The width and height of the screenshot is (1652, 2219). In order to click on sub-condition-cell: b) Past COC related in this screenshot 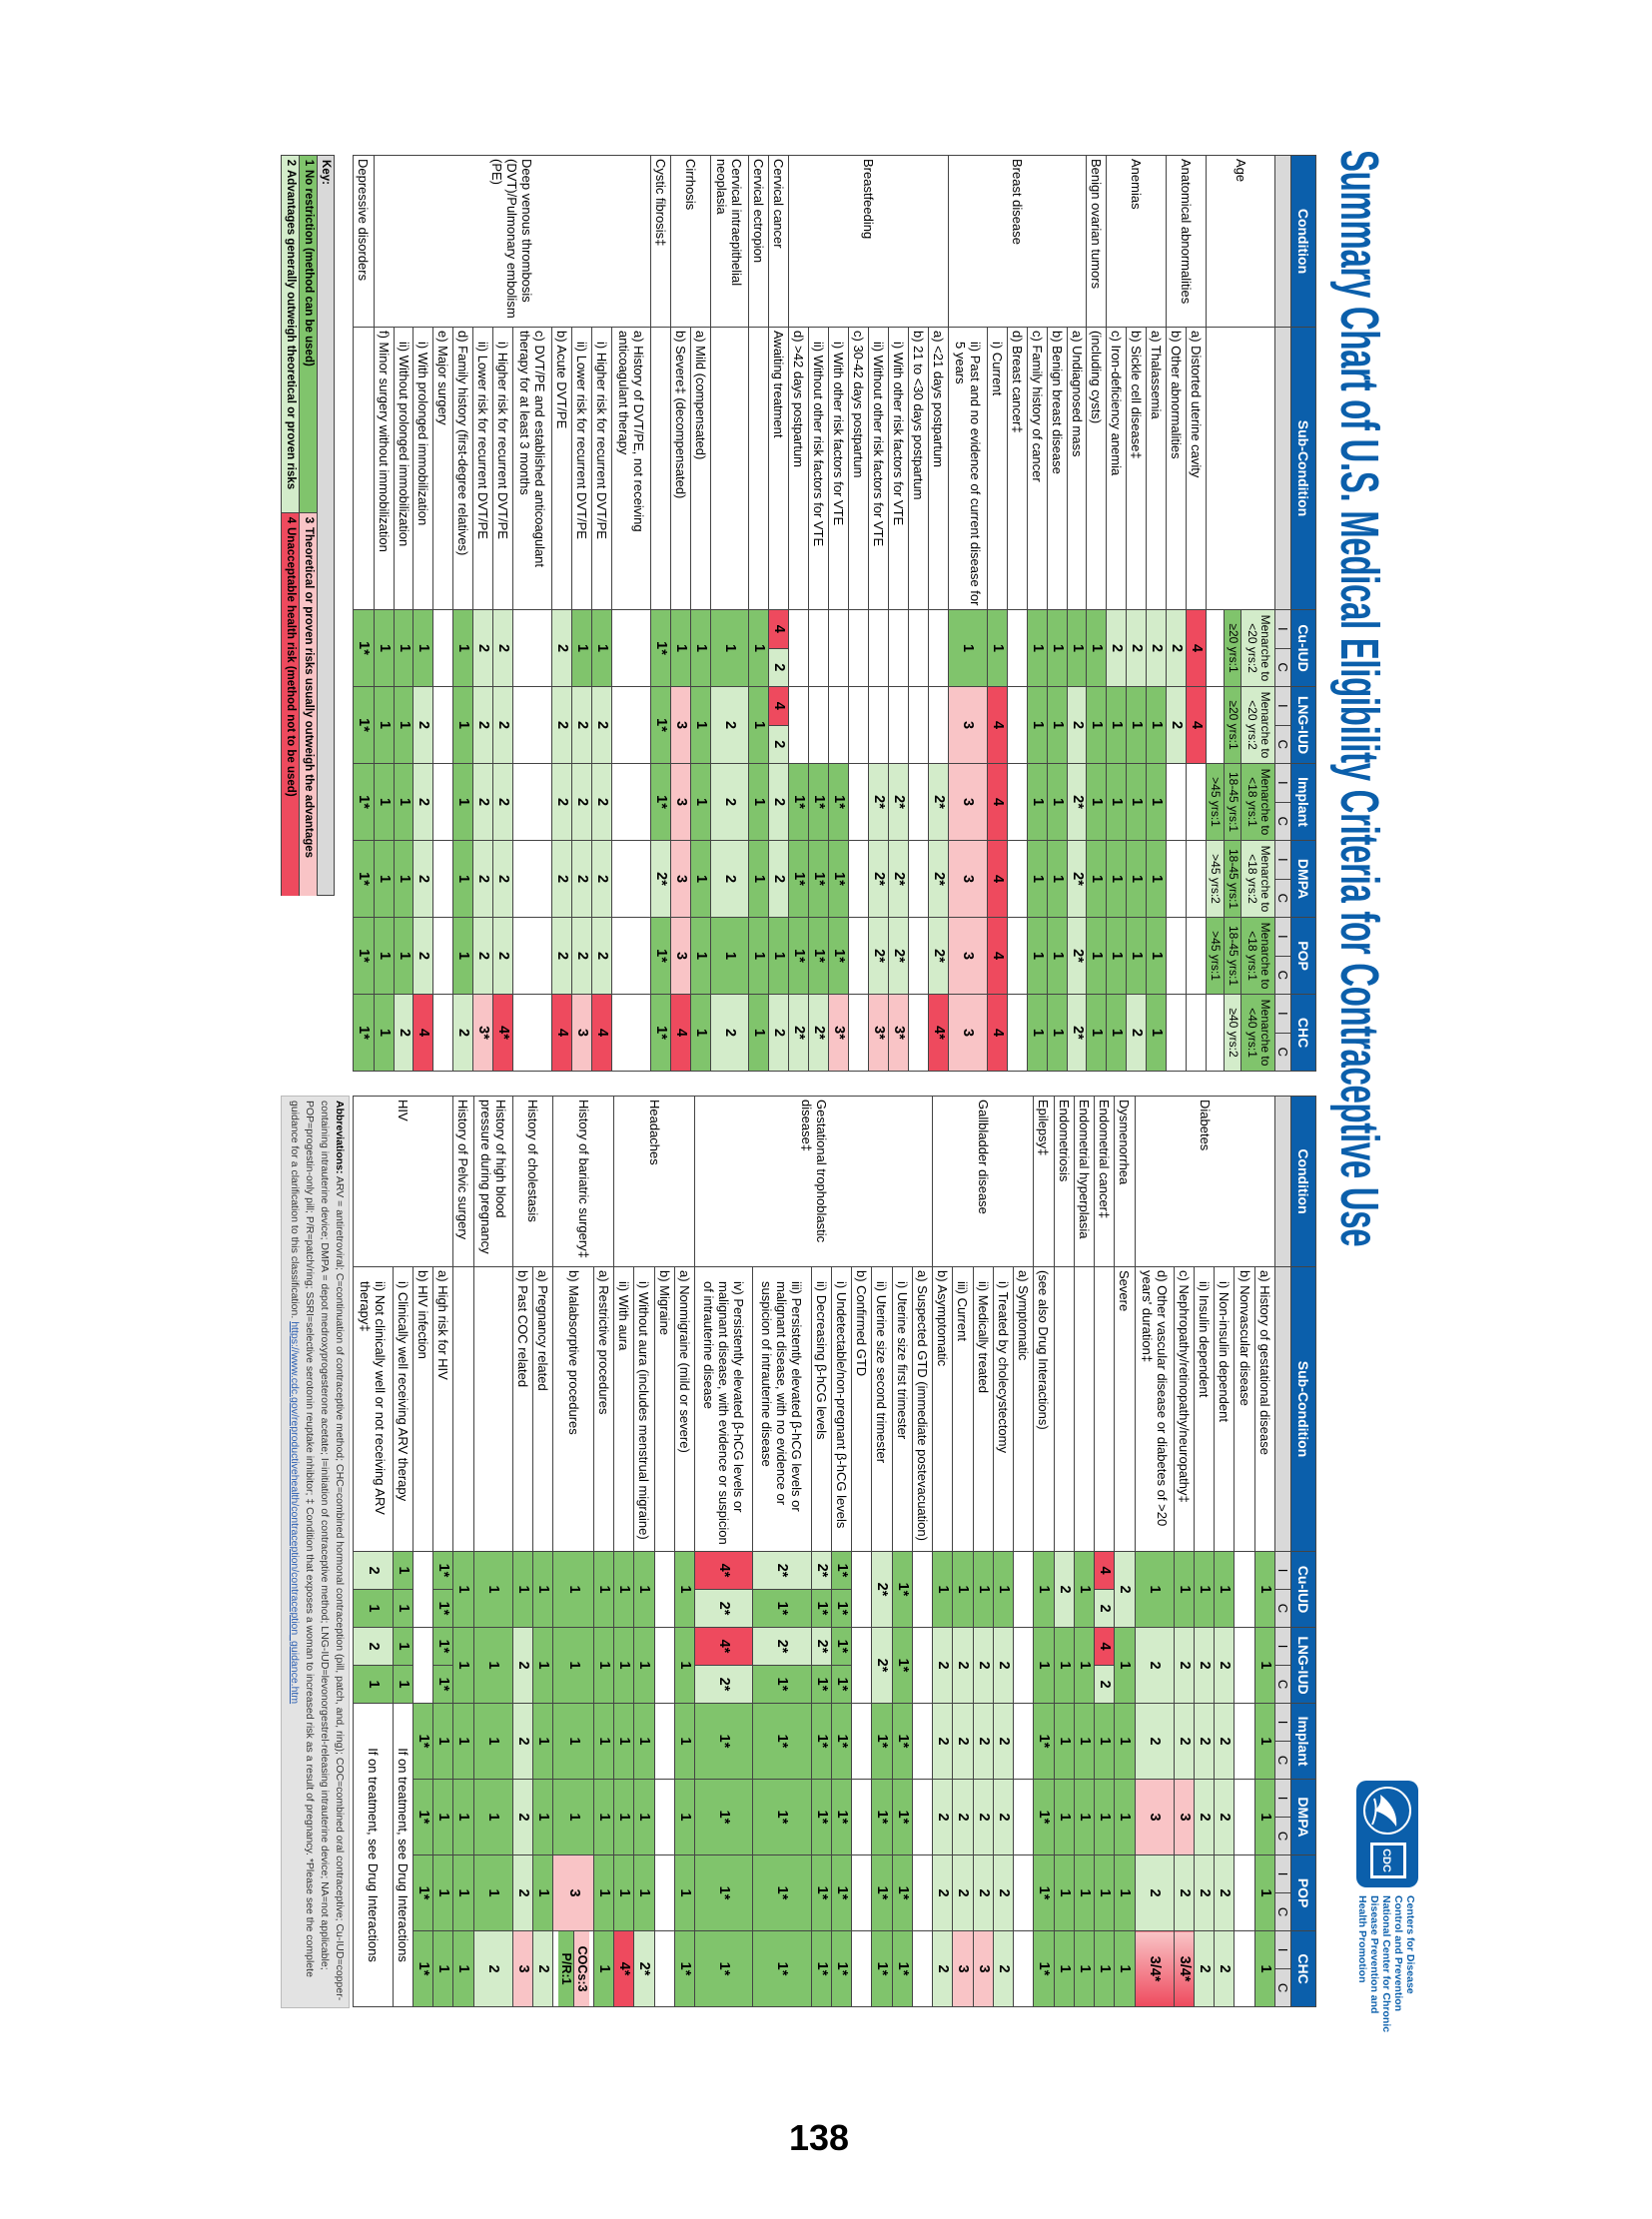, I will do `click(522, 1409)`.